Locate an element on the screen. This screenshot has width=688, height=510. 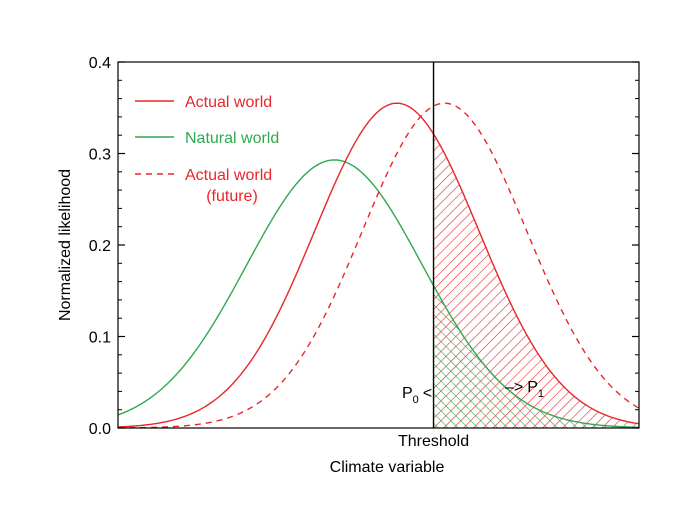
p1-letter: P is located at coordinates (532, 387).